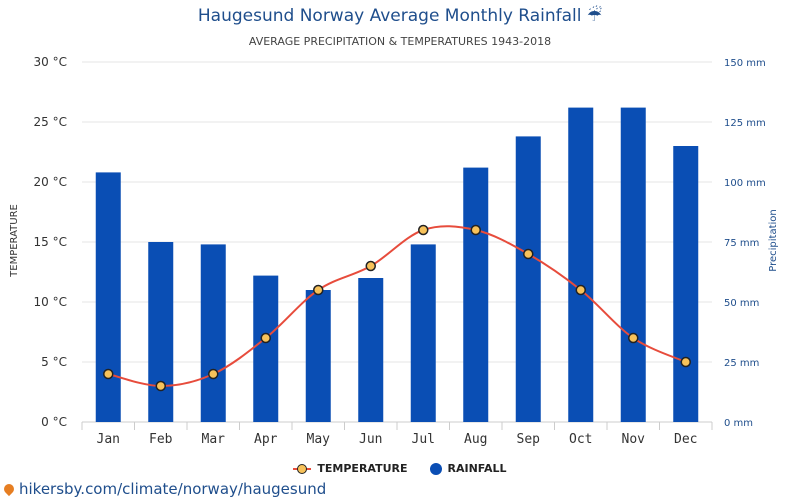 Image resolution: width=800 pixels, height=500 pixels. Describe the element at coordinates (319, 439) in the screenshot. I see `x-tick-label: May` at that location.